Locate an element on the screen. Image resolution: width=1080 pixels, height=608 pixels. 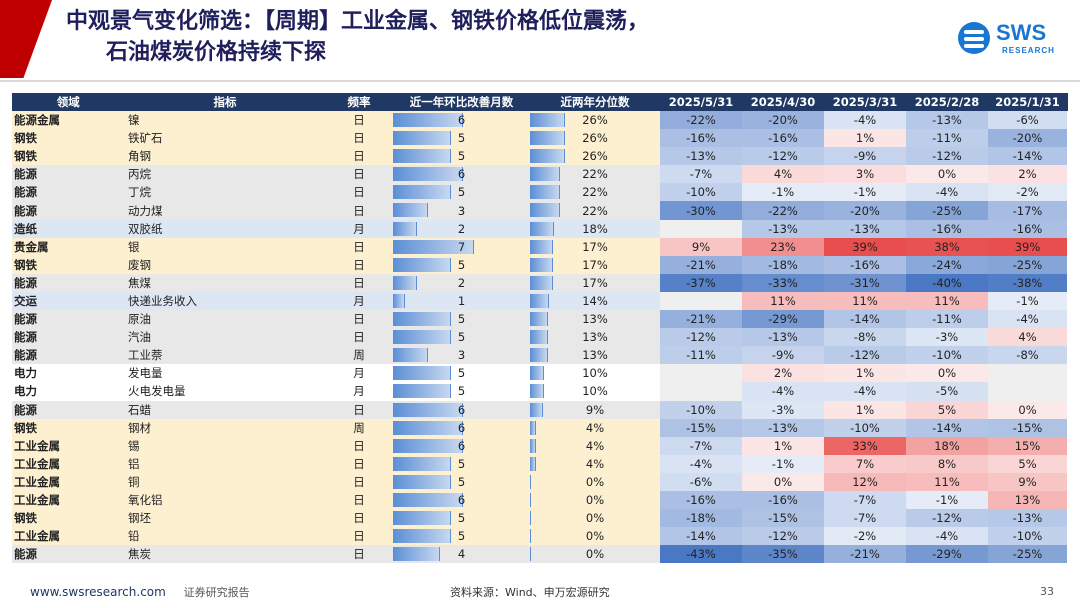
months-cell: 5 is located at coordinates (461, 481).